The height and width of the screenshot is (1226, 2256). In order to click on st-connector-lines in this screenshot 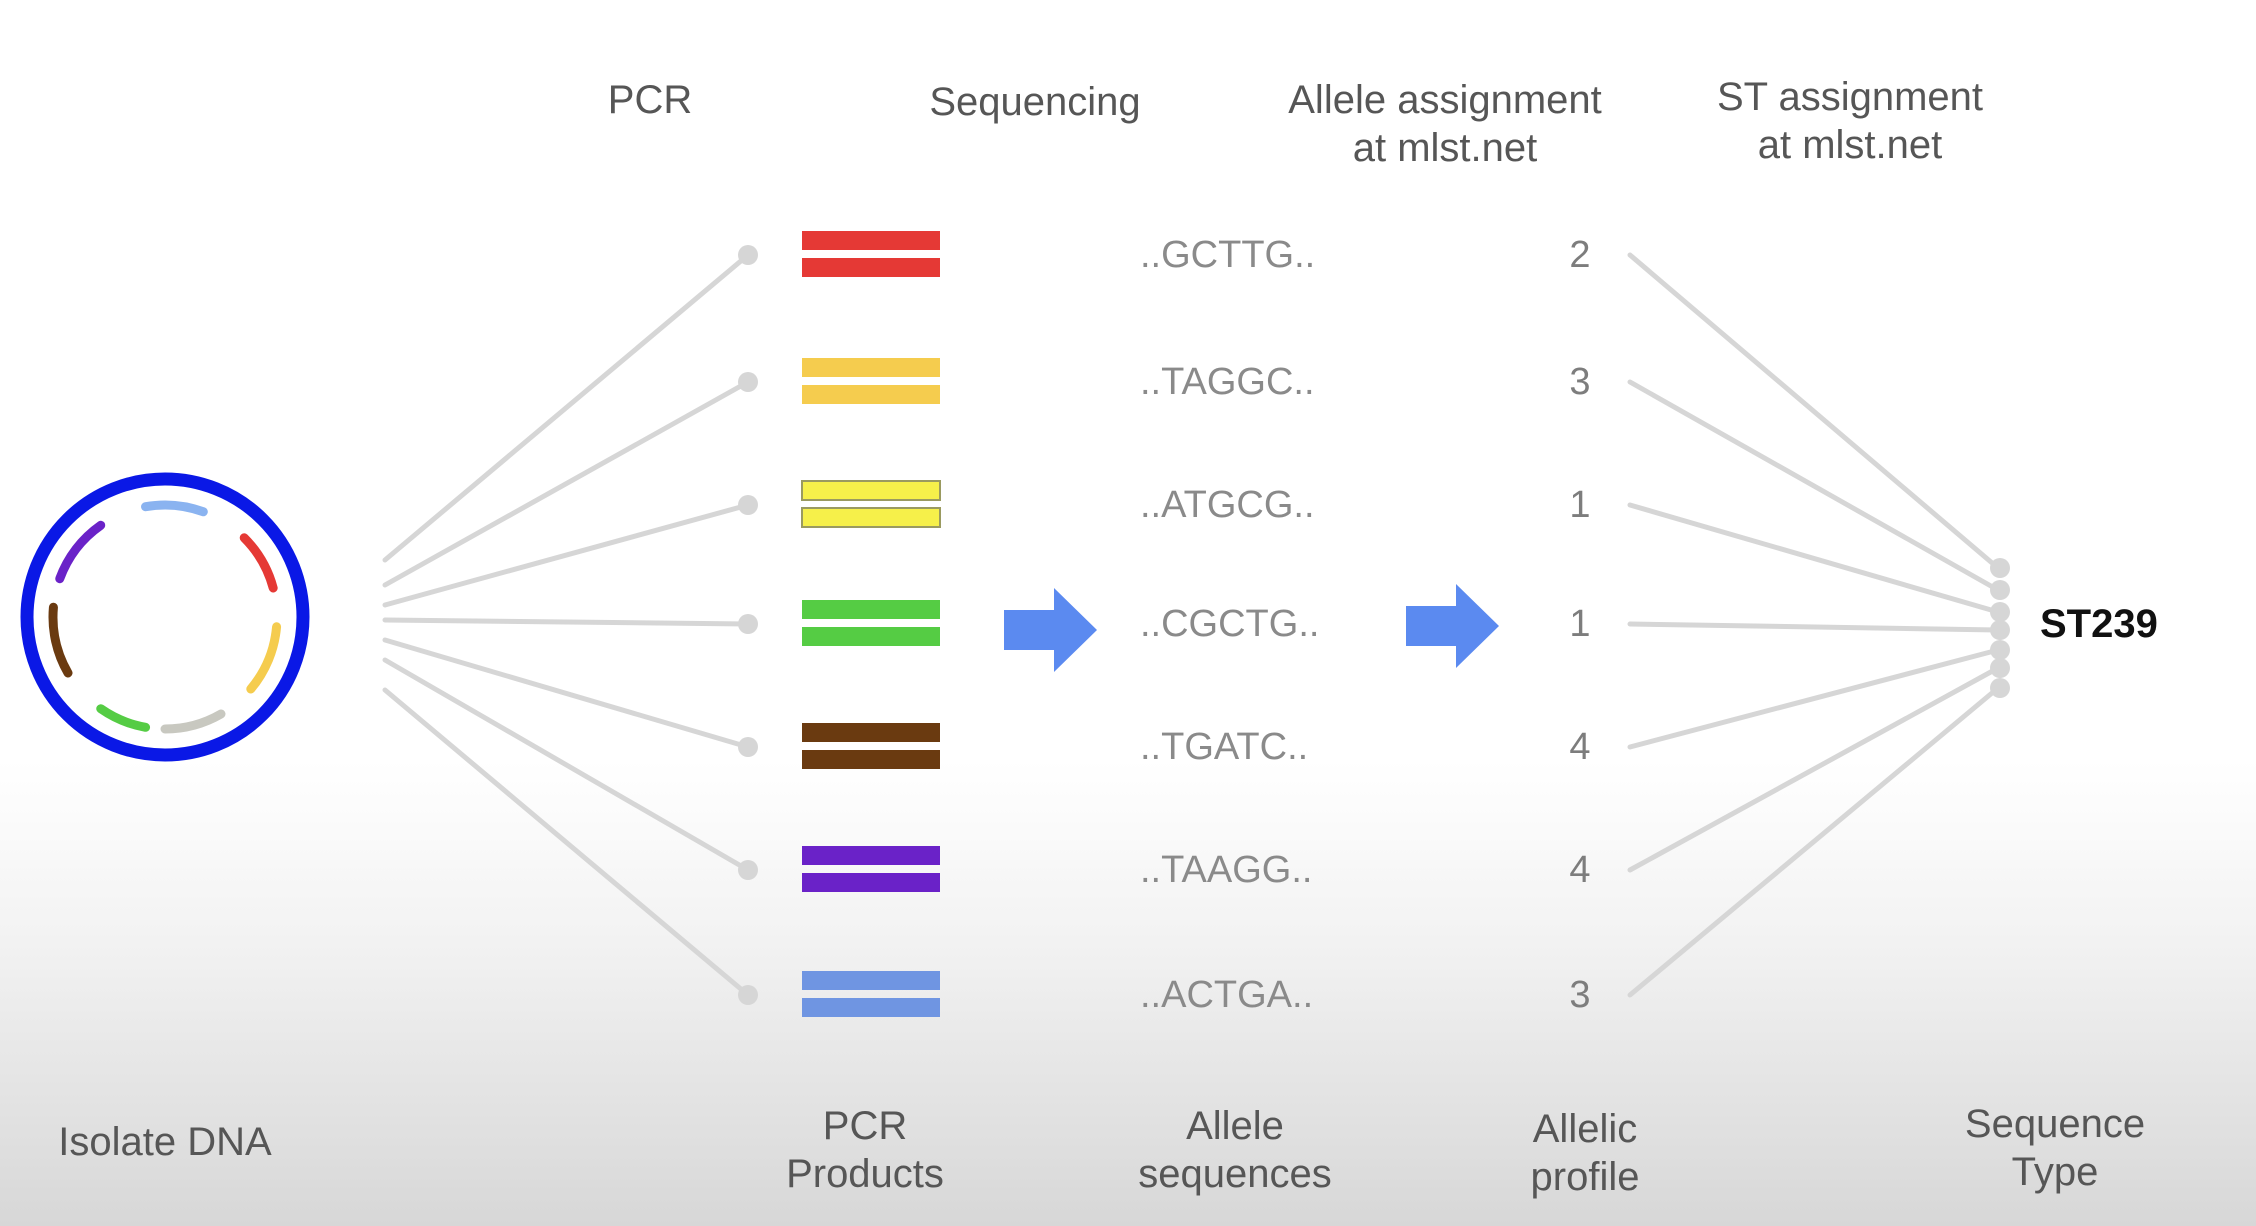, I will do `click(1818, 625)`.